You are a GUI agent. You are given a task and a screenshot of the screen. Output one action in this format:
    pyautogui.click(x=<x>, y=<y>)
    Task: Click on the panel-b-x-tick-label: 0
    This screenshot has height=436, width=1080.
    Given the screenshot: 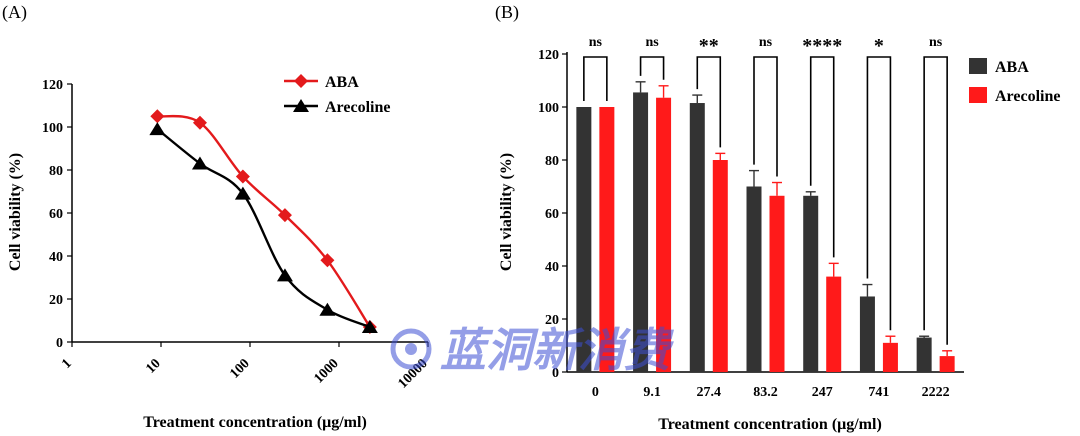 What is the action you would take?
    pyautogui.click(x=595, y=392)
    